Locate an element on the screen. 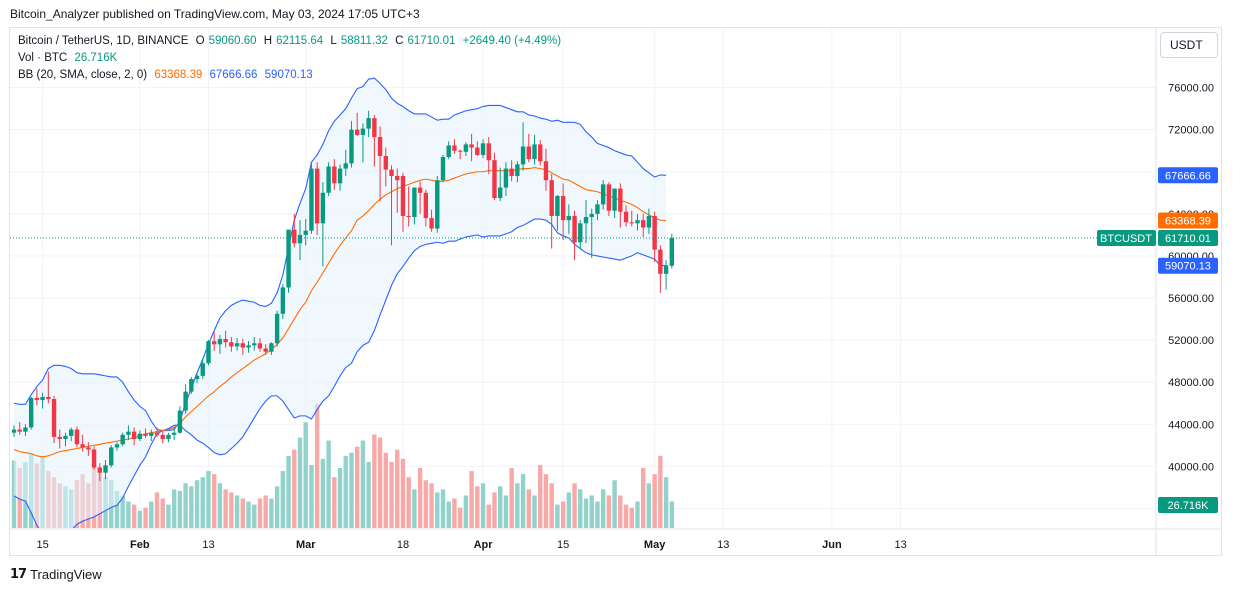 Image resolution: width=1233 pixels, height=592 pixels. last-price-tag: 61710.01 is located at coordinates (1188, 239).